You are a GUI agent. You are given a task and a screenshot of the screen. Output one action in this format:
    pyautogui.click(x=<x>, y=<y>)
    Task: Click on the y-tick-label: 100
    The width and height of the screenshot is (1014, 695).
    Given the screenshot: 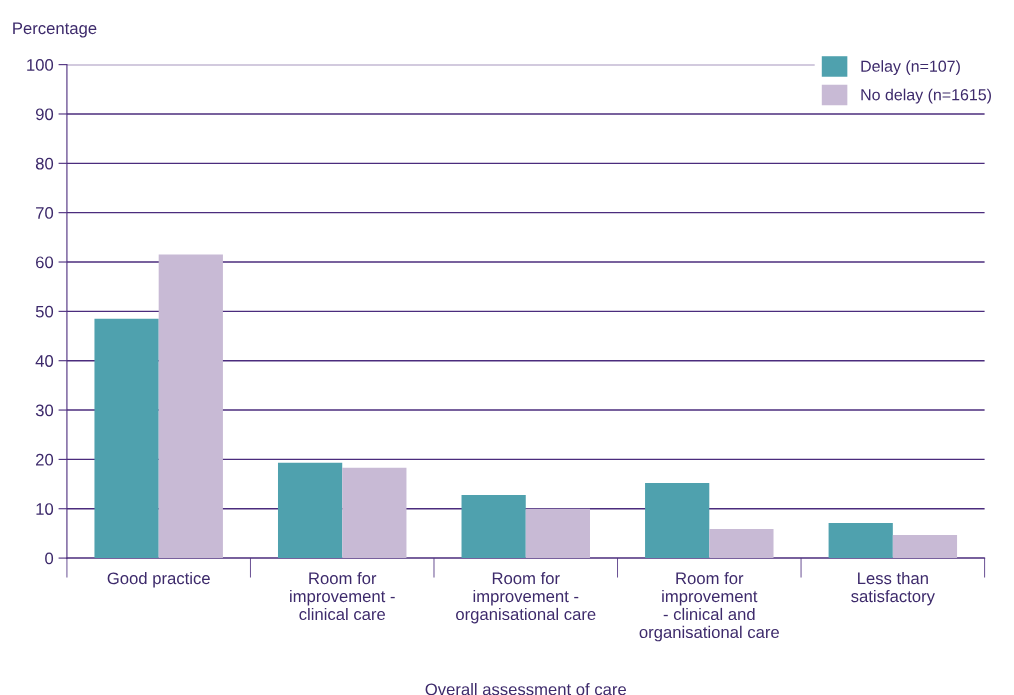 What is the action you would take?
    pyautogui.click(x=40, y=65)
    